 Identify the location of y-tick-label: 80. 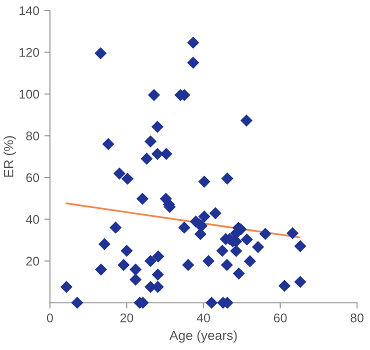
(33, 136).